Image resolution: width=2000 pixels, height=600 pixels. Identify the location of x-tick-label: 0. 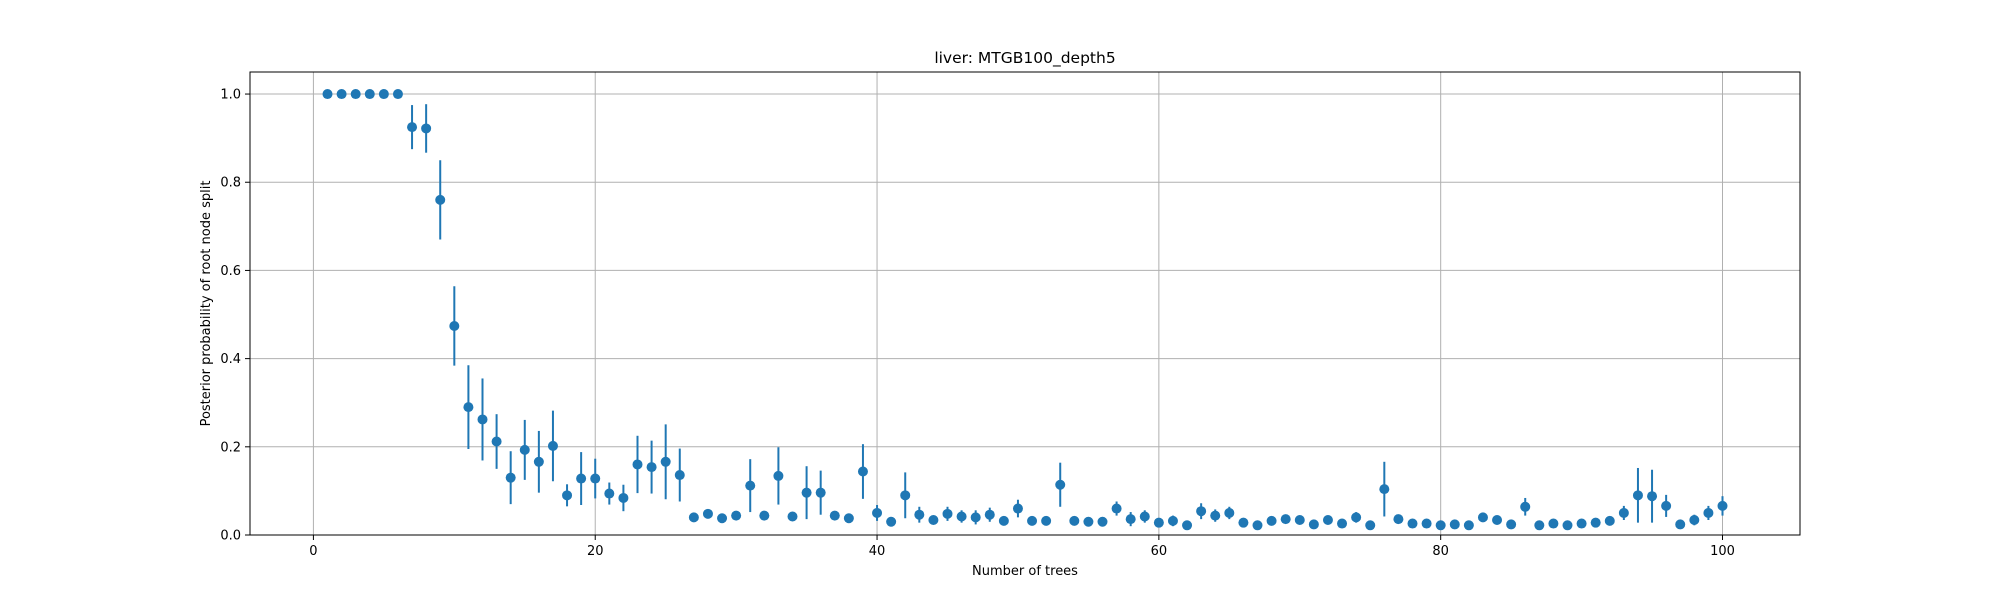
(313, 551).